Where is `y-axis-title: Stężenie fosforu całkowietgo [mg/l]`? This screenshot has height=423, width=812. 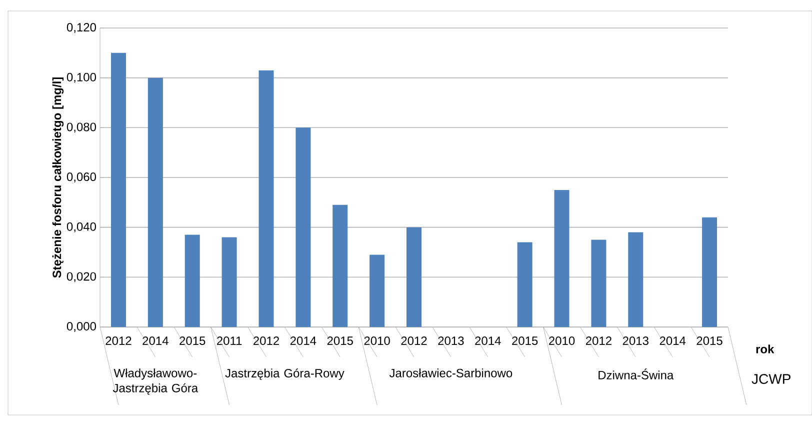 y-axis-title: Stężenie fosforu całkowietgo [mg/l] is located at coordinates (58, 177).